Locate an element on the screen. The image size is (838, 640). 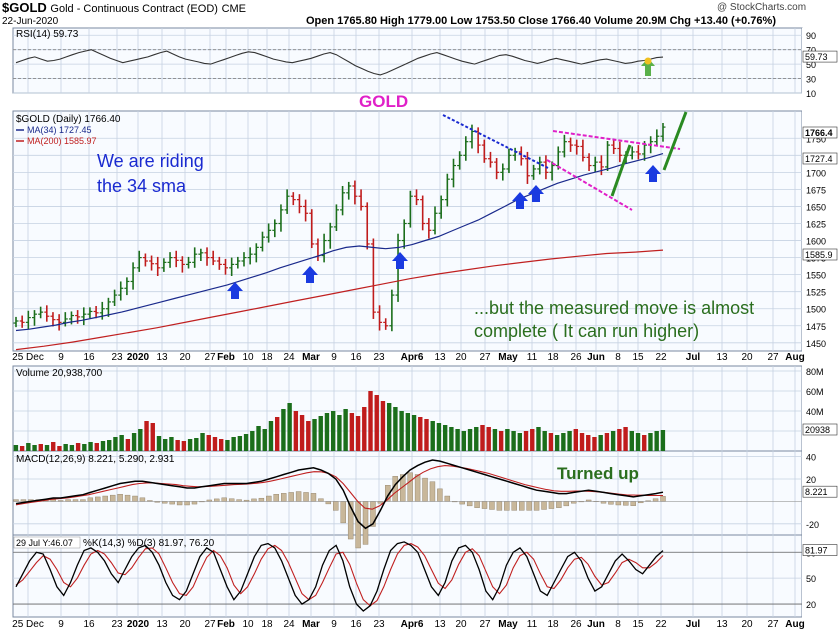
x-tick-label: 25 Dec is located at coordinates (28, 357).